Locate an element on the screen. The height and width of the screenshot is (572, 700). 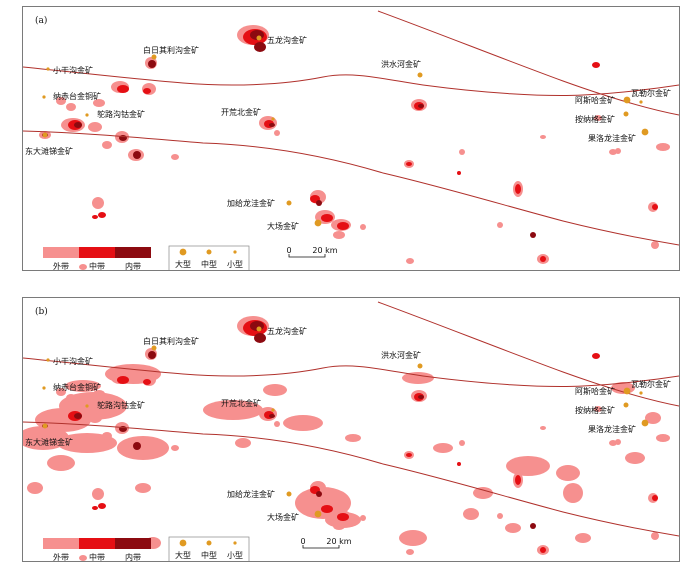
deposit-label: 瓦勒尔金矿 is located at coordinates (651, 93).